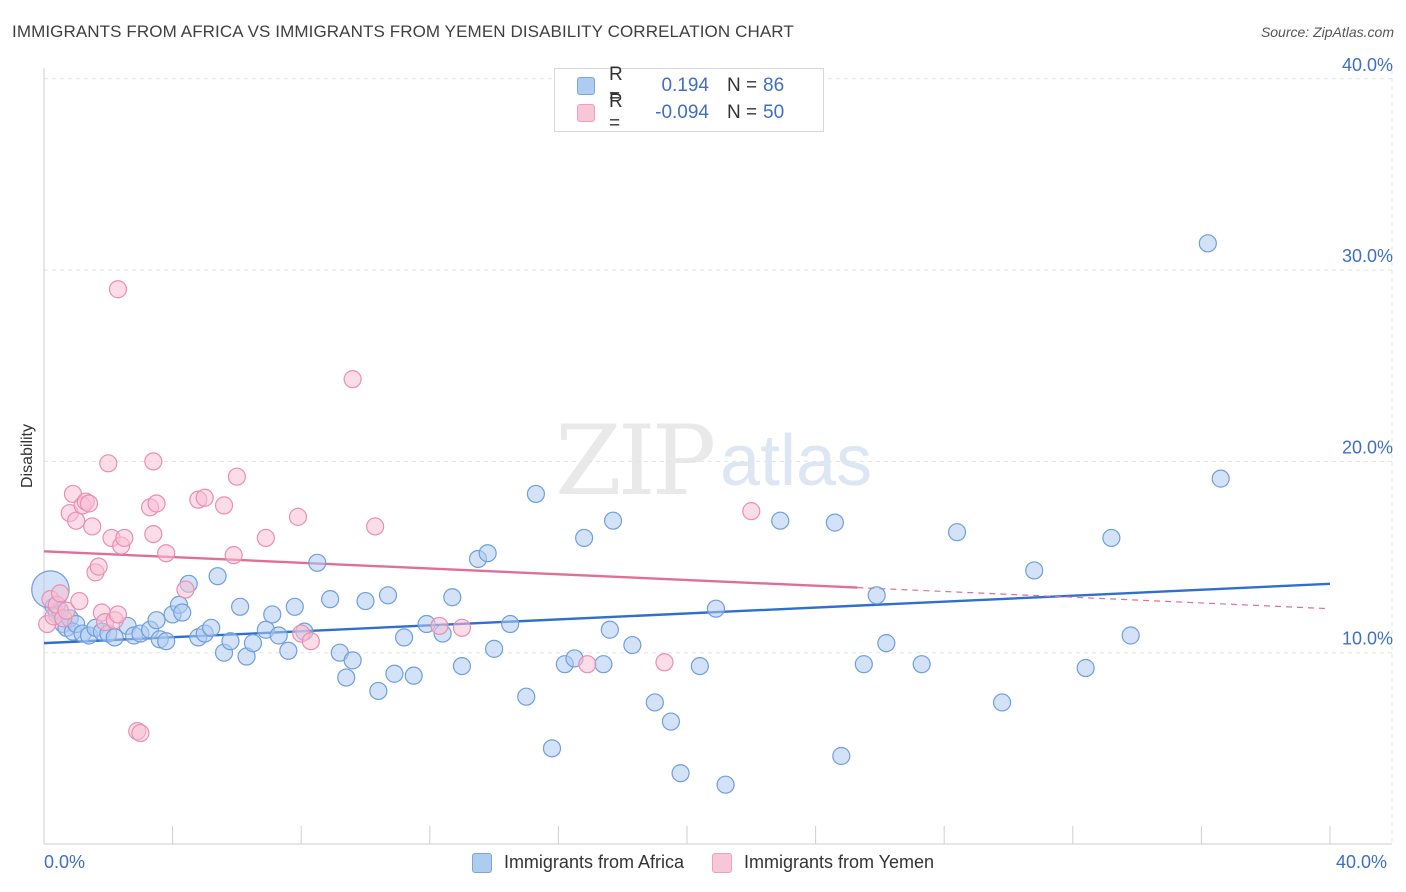  Describe the element at coordinates (450, 569) in the screenshot. I see `yemen-trend-line` at that location.